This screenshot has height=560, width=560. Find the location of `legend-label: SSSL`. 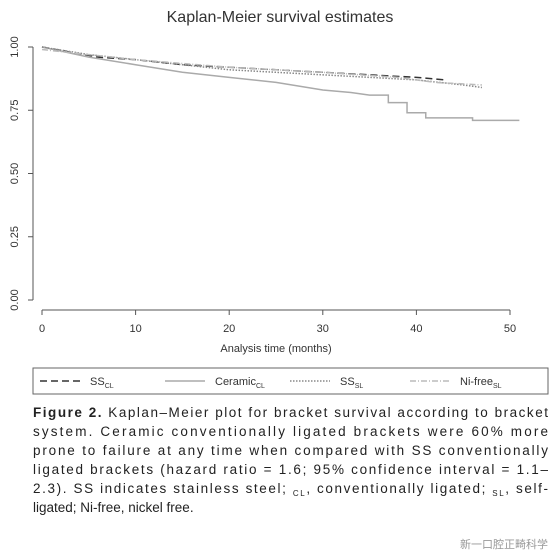

legend-label: SSSL is located at coordinates (351, 383).